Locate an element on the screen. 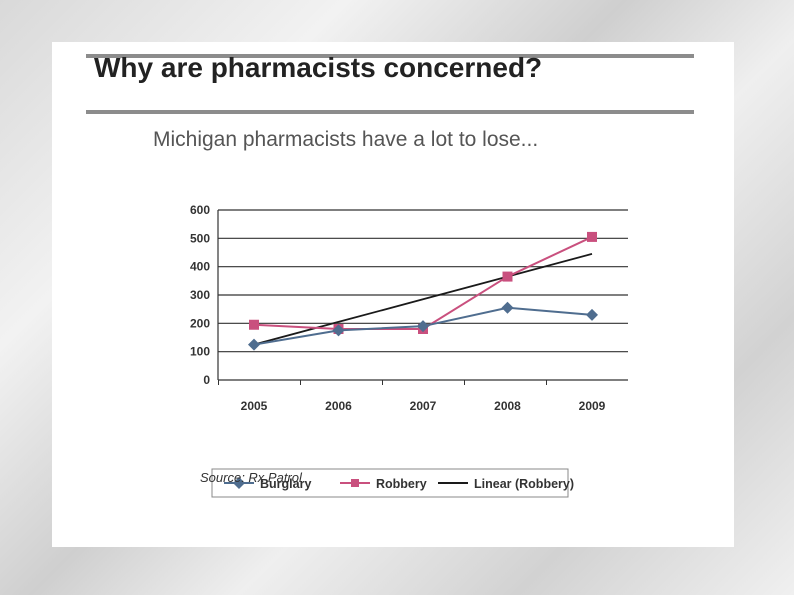  y-tick-label: 500 is located at coordinates (200, 238).